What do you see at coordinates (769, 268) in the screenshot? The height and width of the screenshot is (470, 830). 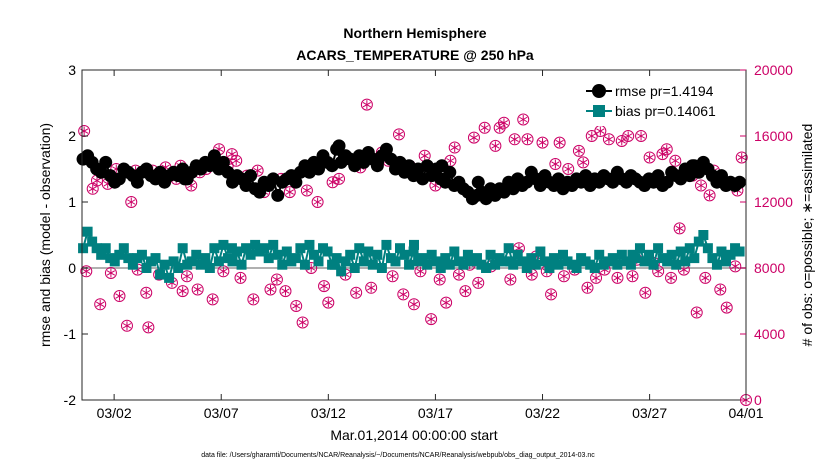 I see `y-right-tick-label: 8000` at bounding box center [769, 268].